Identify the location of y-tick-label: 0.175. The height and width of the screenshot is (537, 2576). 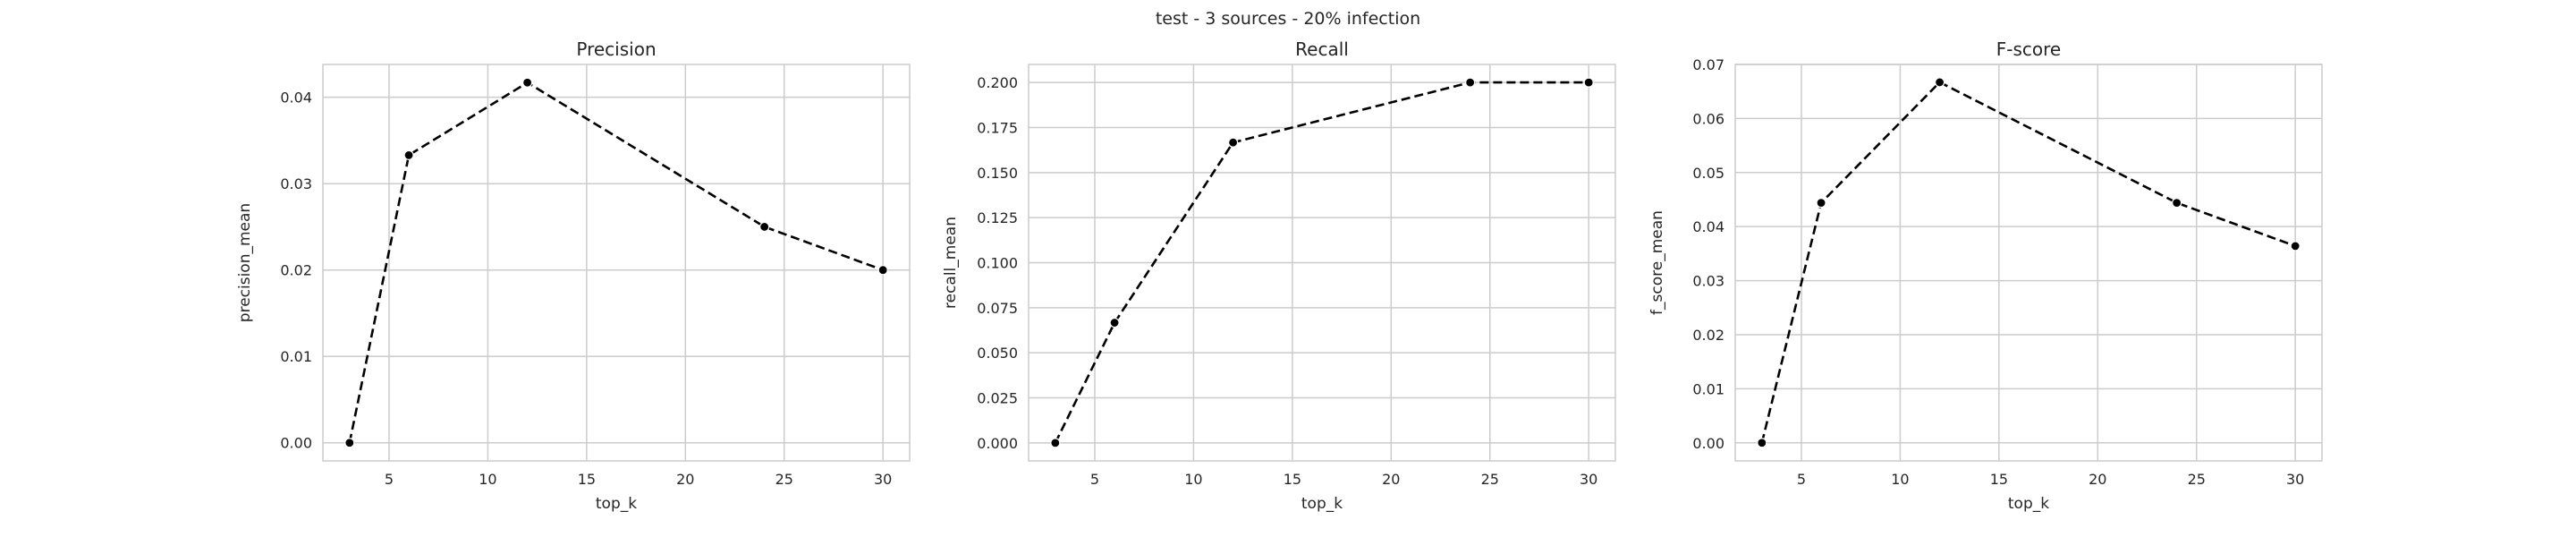
(997, 127).